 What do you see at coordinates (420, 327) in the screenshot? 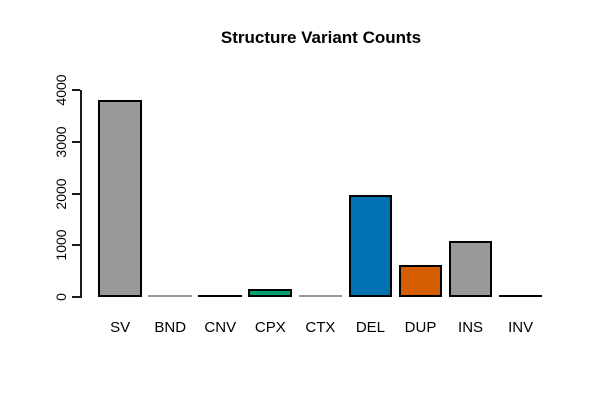
I see `x-tick-label-dup: DUP` at bounding box center [420, 327].